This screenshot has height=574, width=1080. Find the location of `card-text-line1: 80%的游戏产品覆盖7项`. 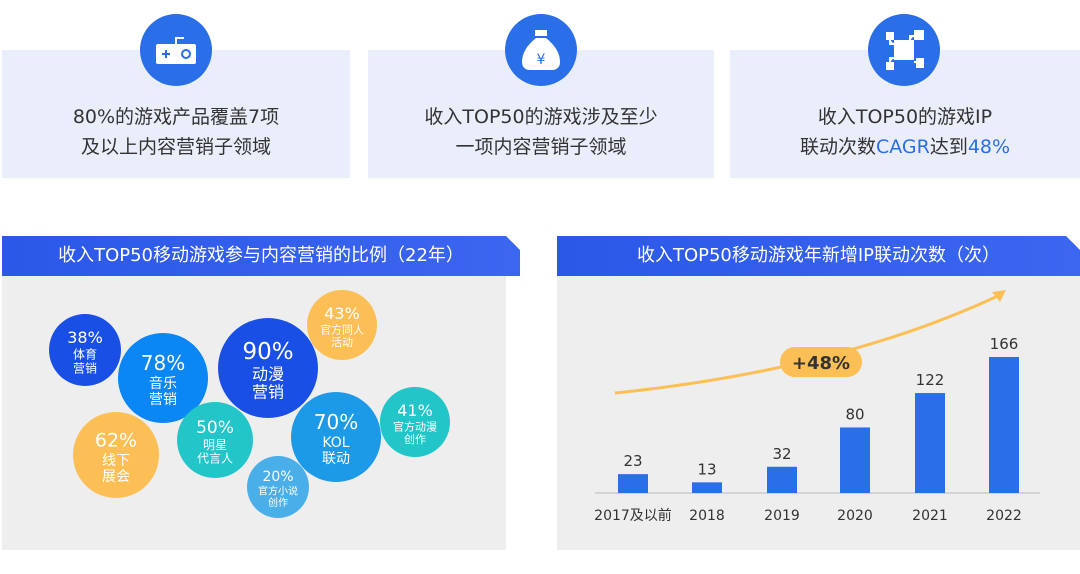

card-text-line1: 80%的游戏产品覆盖7项 is located at coordinates (176, 117).